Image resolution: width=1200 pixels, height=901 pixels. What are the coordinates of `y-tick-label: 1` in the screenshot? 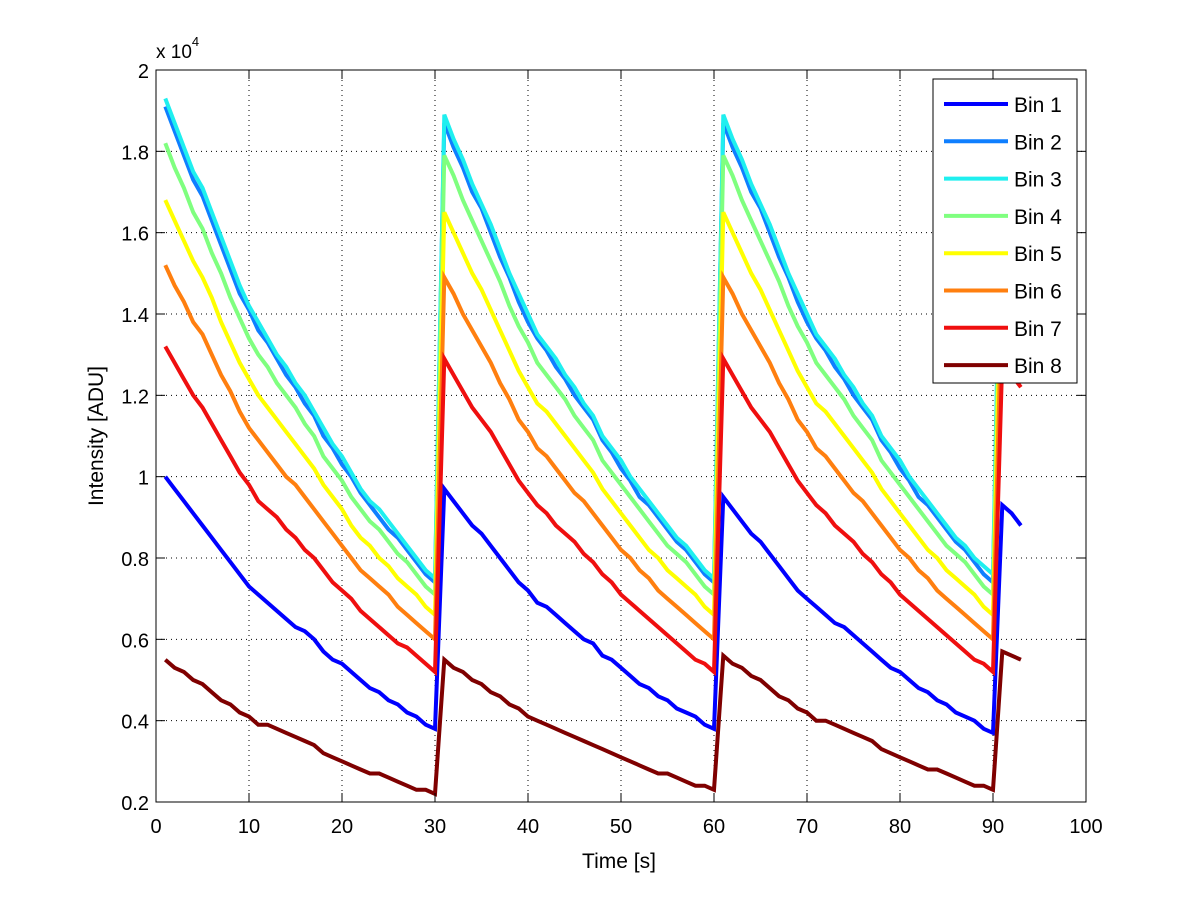 It's located at (143, 479).